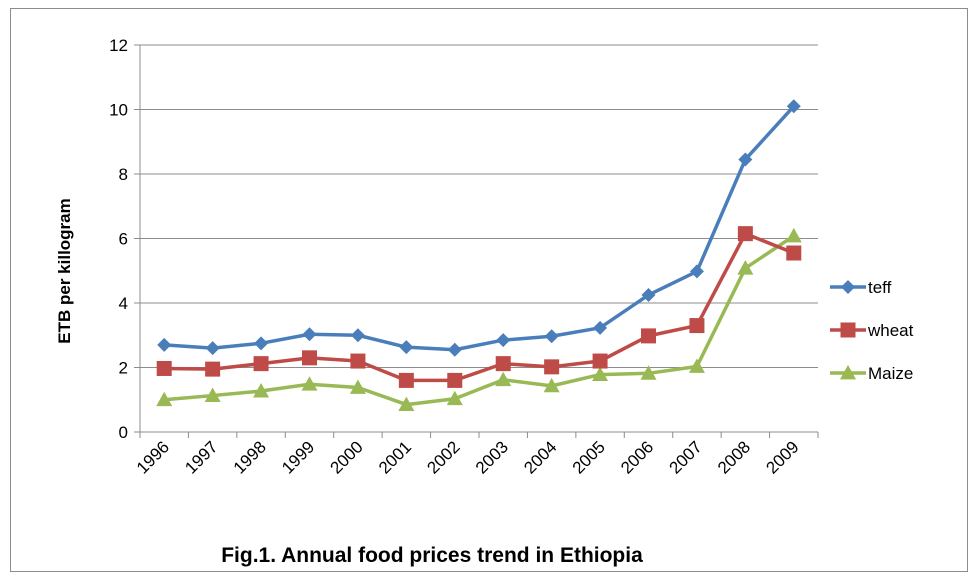 The image size is (978, 580). I want to click on x-tick-label: 2009, so click(782, 457).